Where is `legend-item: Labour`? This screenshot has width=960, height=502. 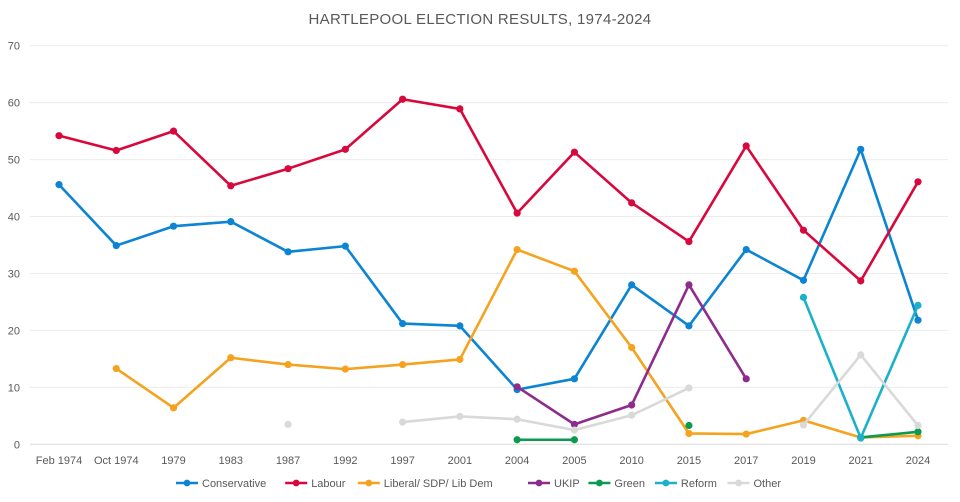
legend-item: Labour is located at coordinates (315, 484).